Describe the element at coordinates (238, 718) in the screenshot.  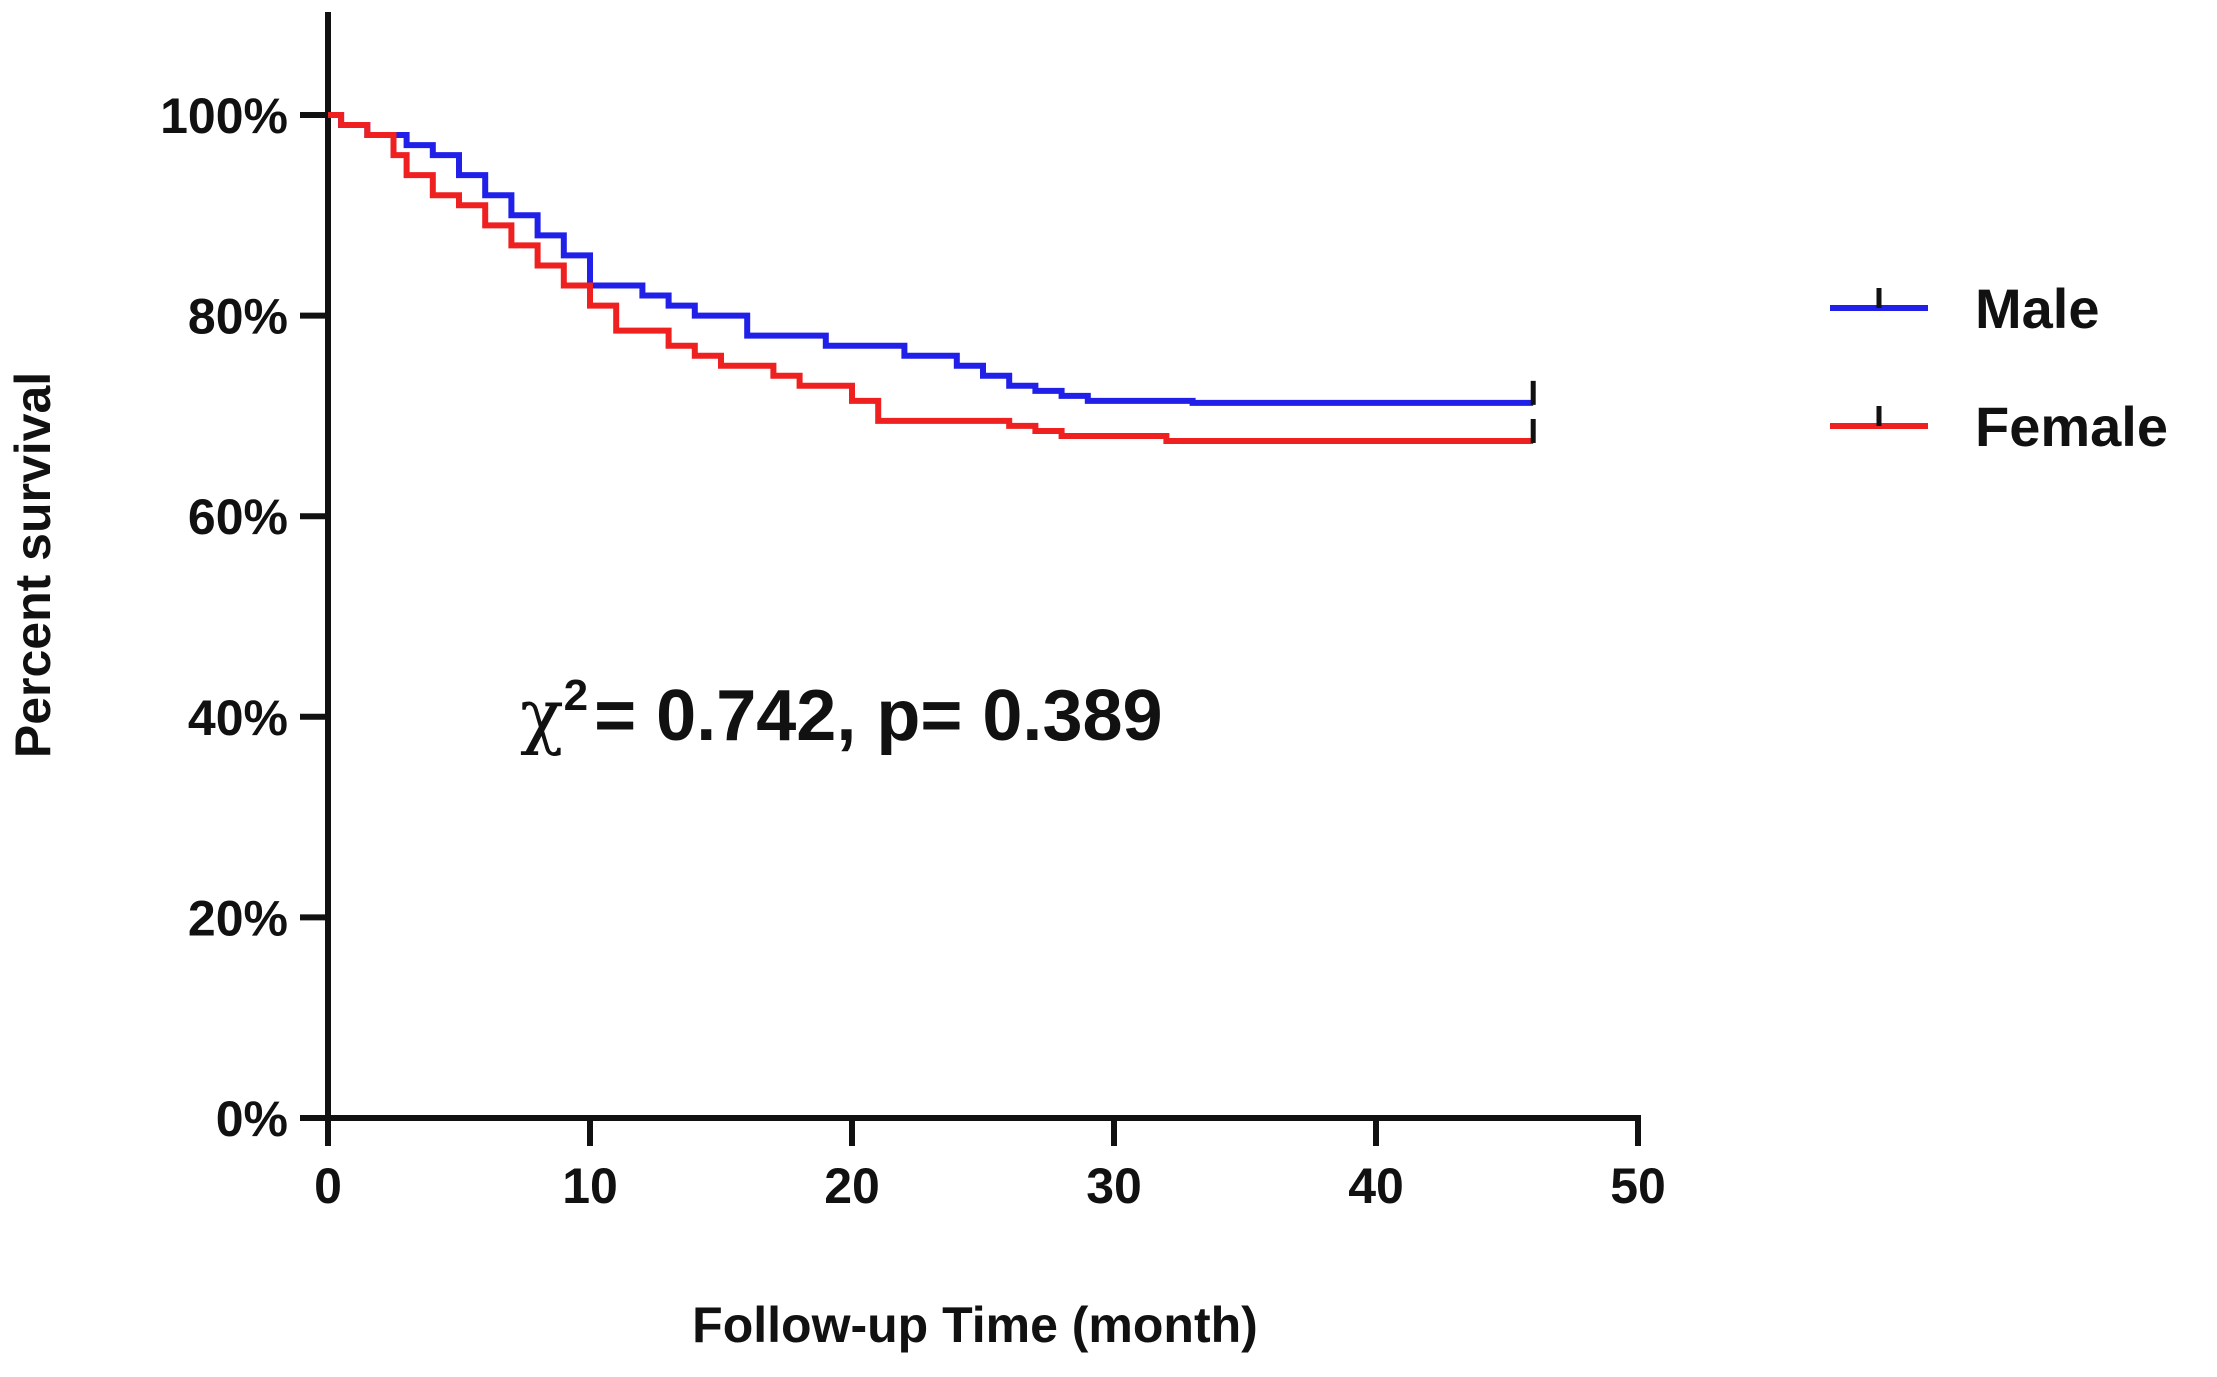
I see `y-tick-label: 40%` at that location.